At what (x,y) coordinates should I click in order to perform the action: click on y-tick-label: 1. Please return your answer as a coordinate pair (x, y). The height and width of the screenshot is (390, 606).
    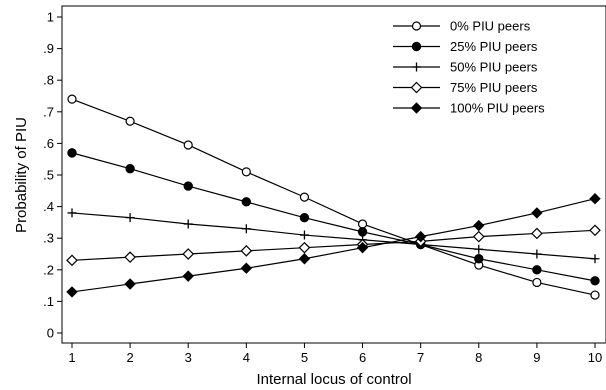
    Looking at the image, I should click on (50, 17).